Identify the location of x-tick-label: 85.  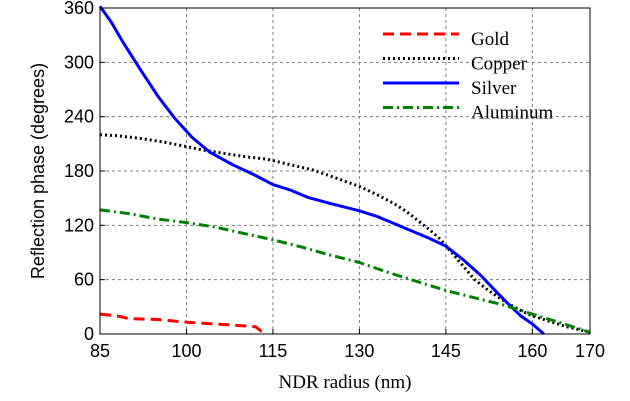
(100, 351).